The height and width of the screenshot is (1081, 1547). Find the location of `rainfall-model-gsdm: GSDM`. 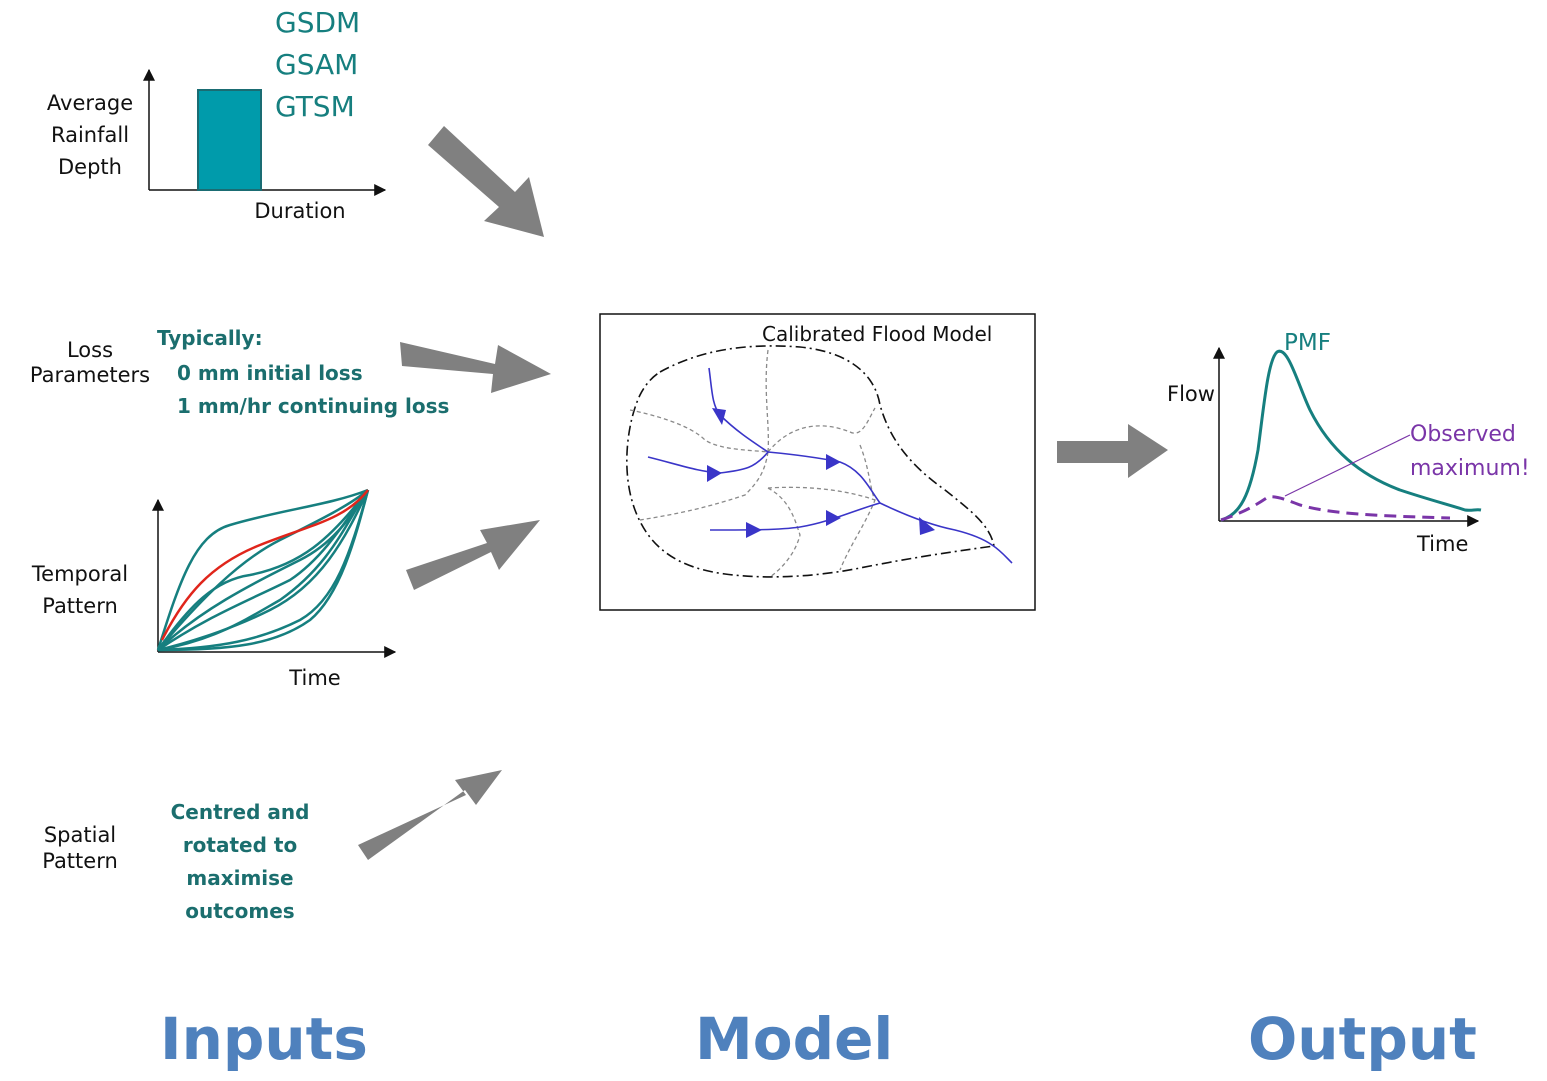

rainfall-model-gsdm: GSDM is located at coordinates (318, 22).